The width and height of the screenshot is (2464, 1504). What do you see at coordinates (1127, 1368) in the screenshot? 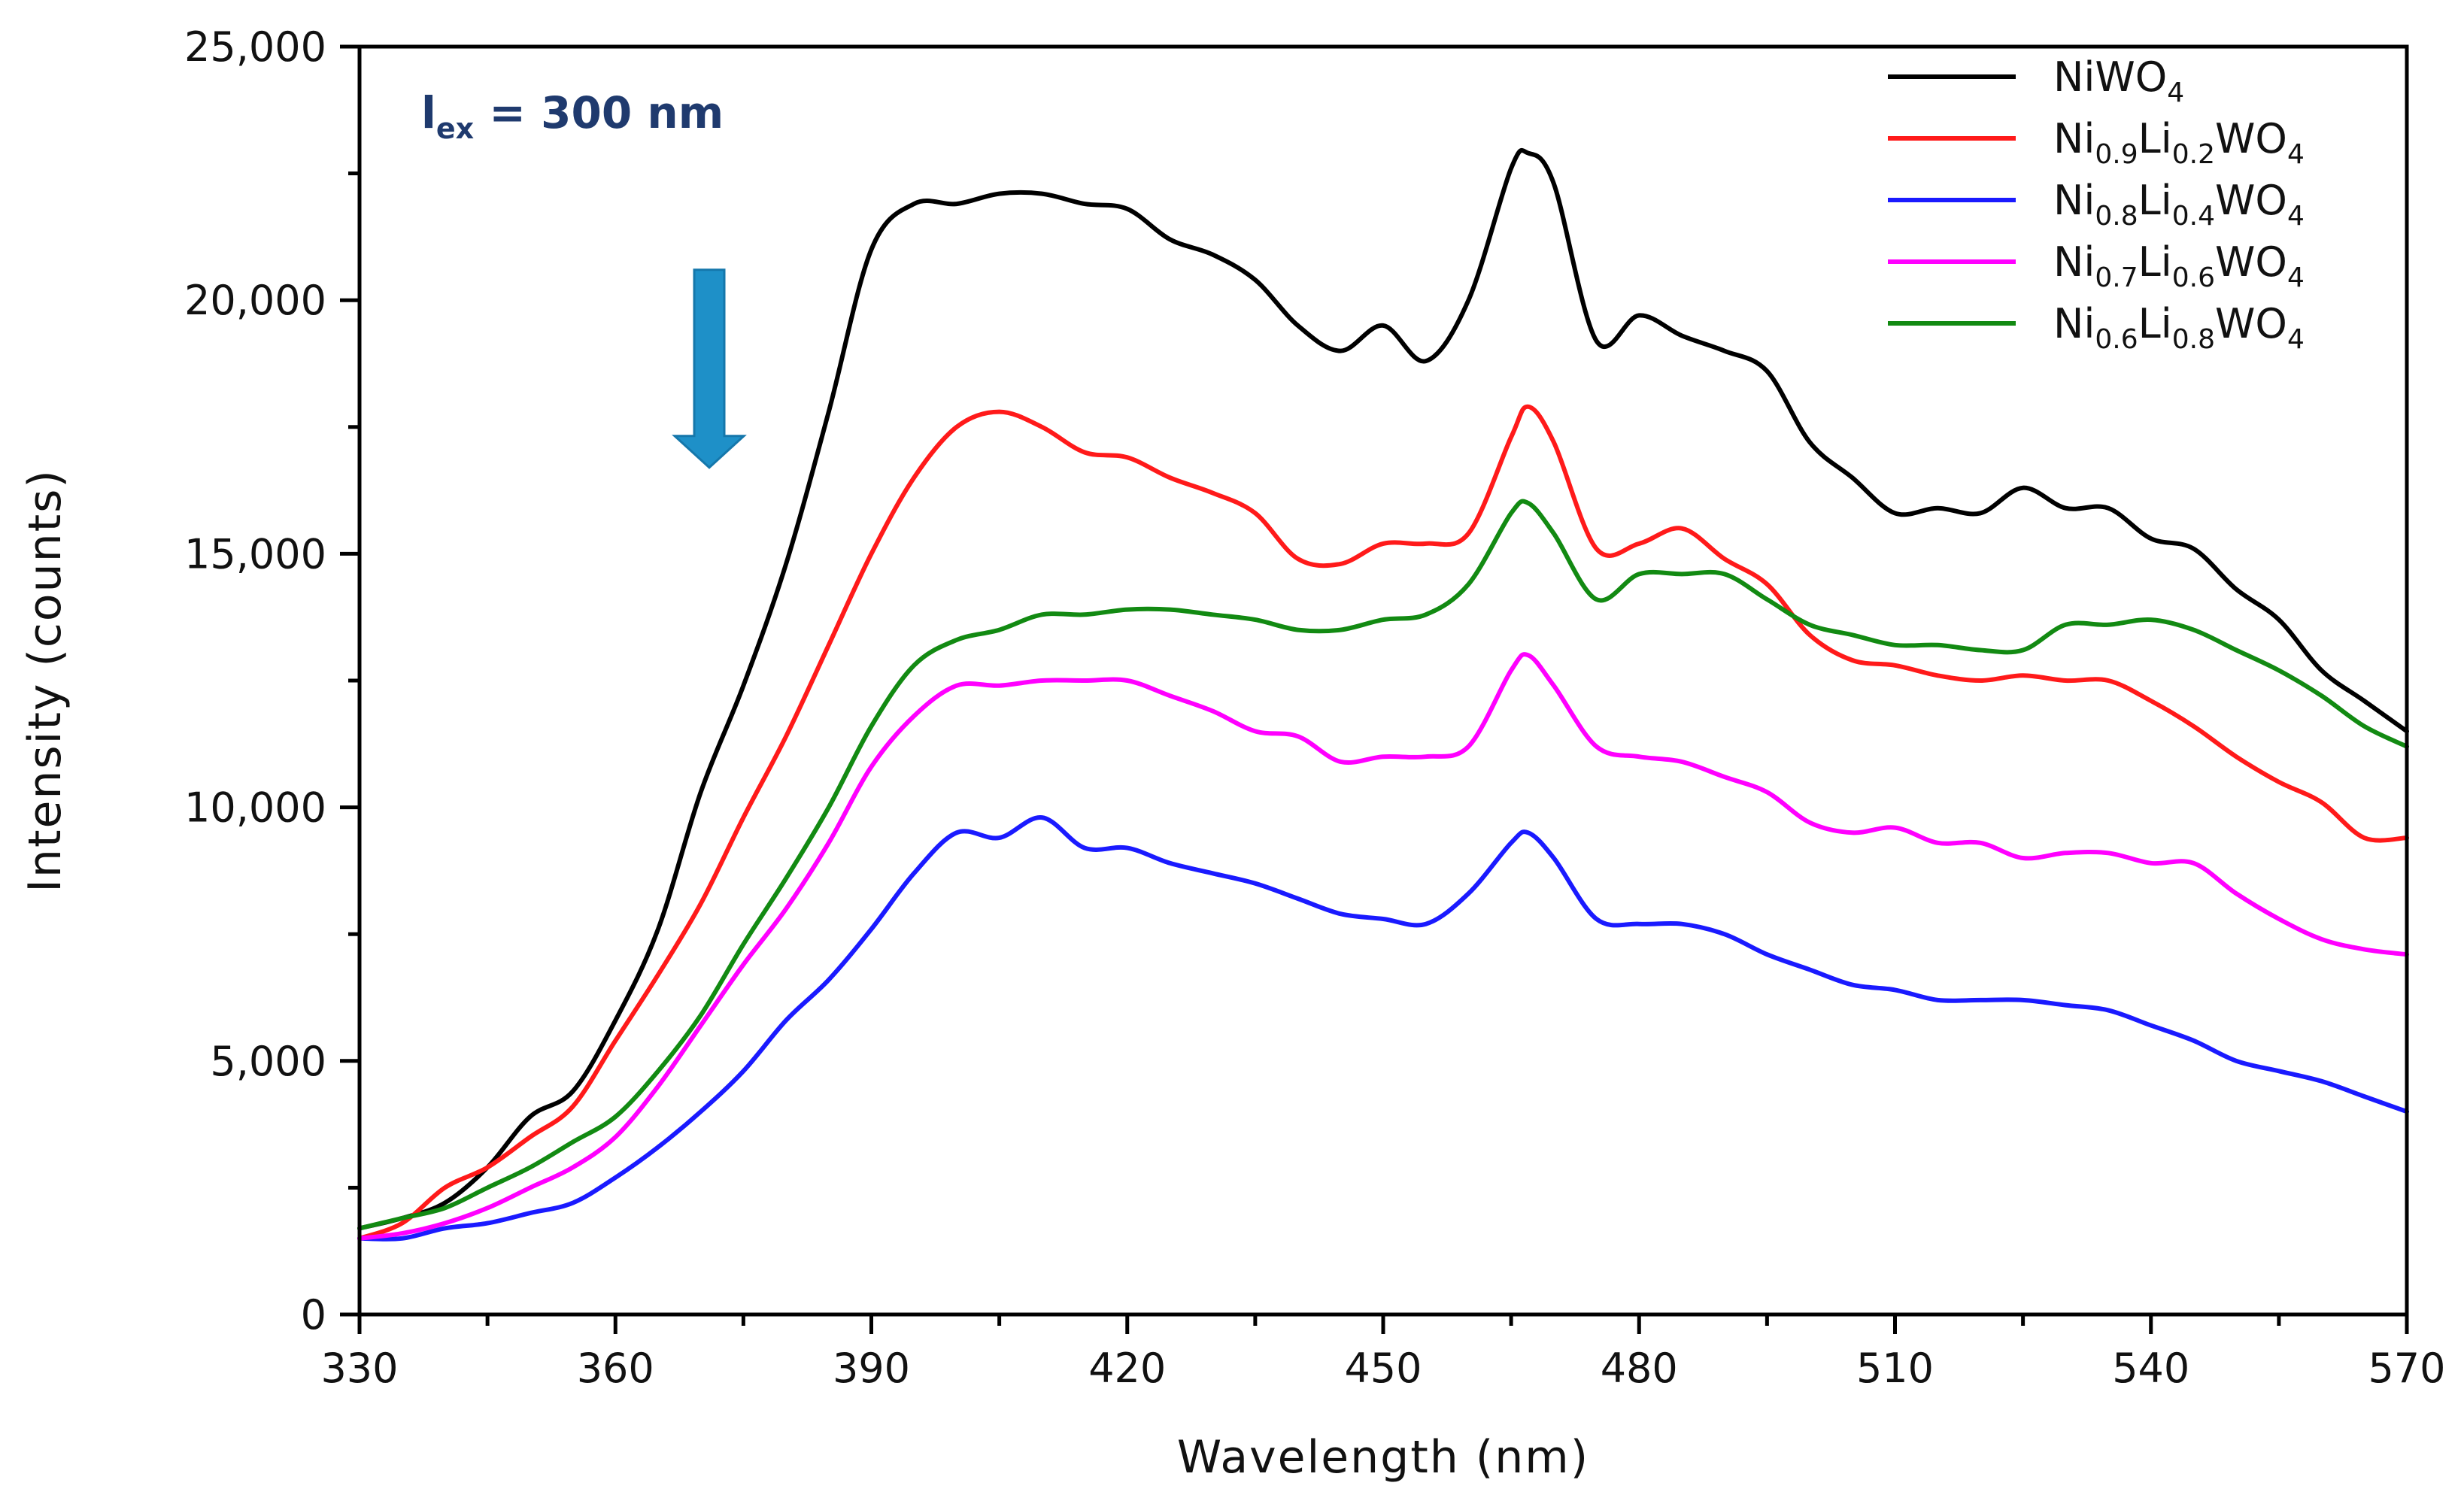
I see `x-tick-label: 420` at bounding box center [1127, 1368].